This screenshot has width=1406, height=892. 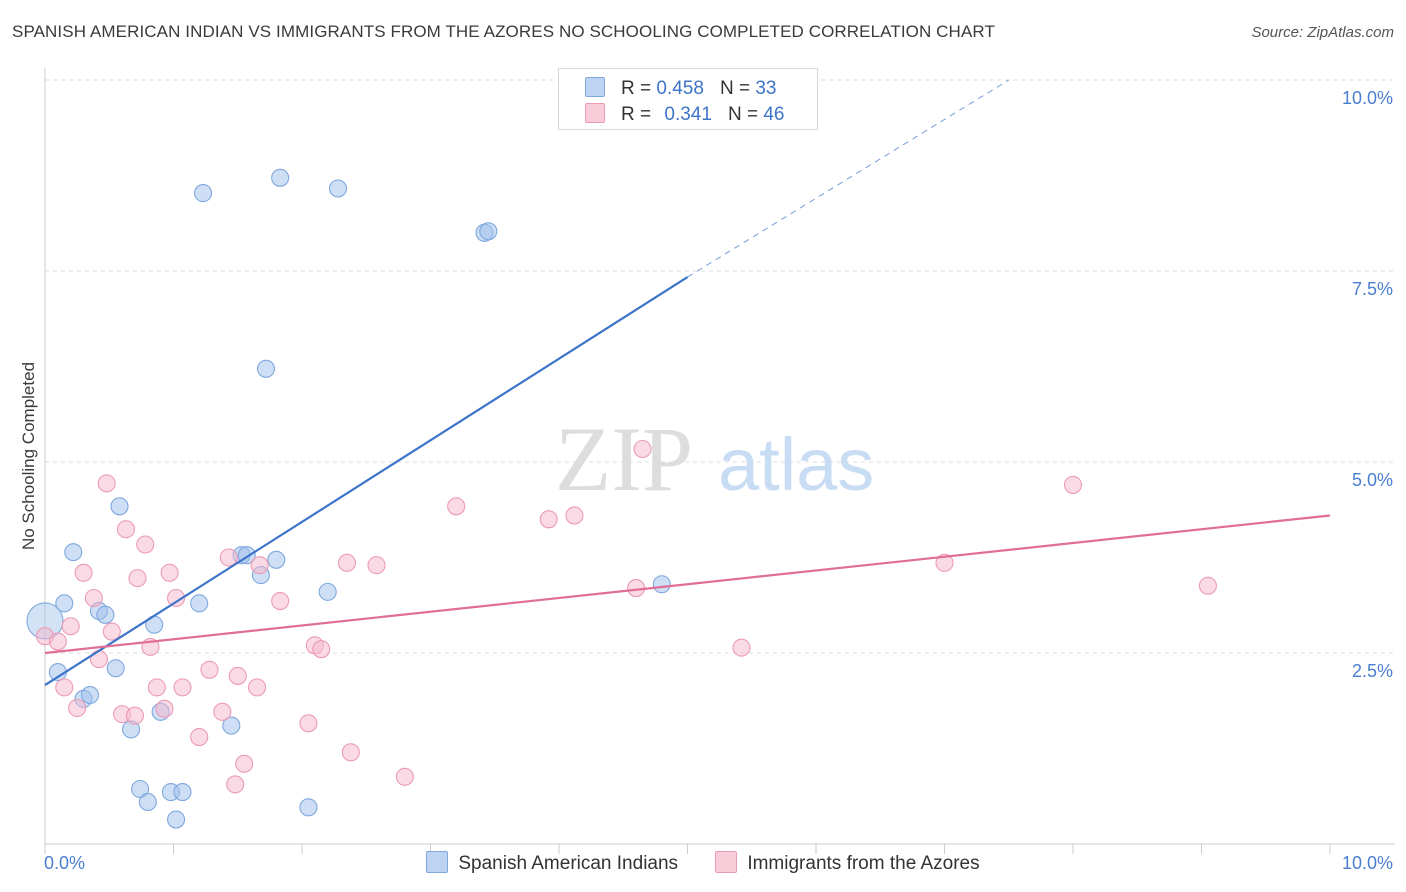 What do you see at coordinates (1322, 32) in the screenshot?
I see `source-label: Source: ZipAtlas.com` at bounding box center [1322, 32].